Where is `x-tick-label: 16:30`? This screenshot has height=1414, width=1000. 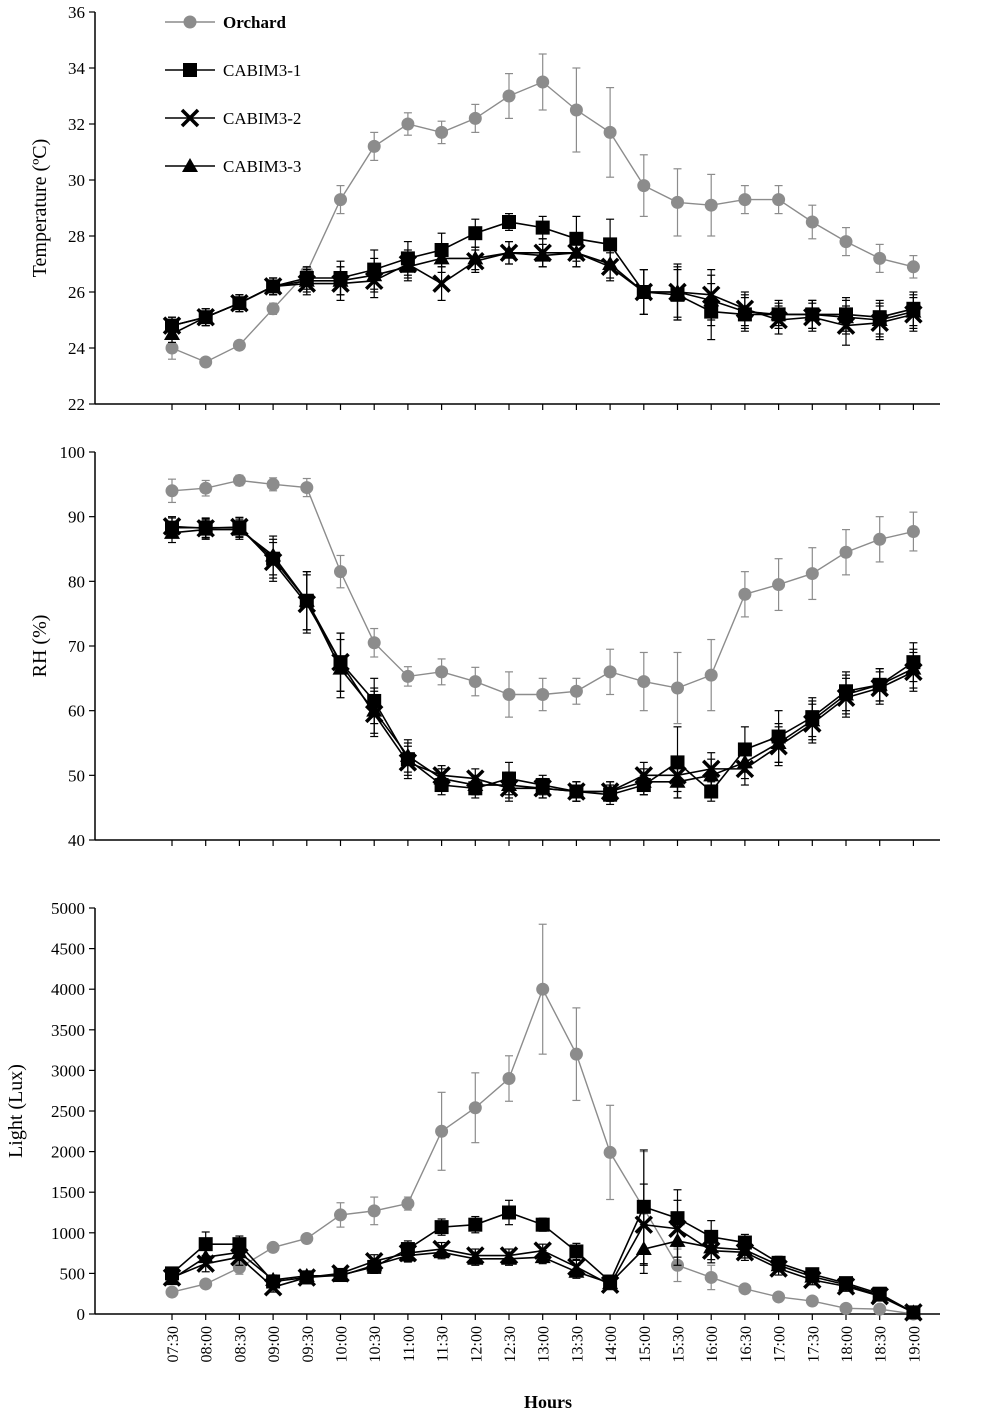 x-tick-label: 16:30 is located at coordinates (746, 1344).